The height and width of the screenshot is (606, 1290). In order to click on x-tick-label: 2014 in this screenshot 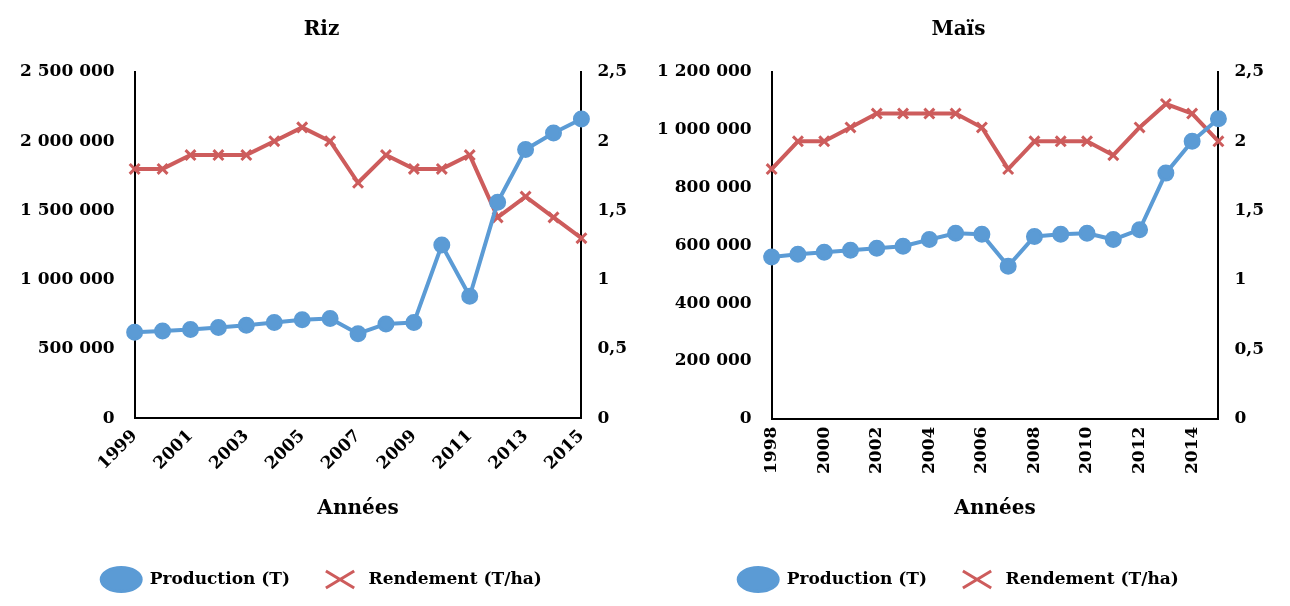, I will do `click(1190, 450)`.